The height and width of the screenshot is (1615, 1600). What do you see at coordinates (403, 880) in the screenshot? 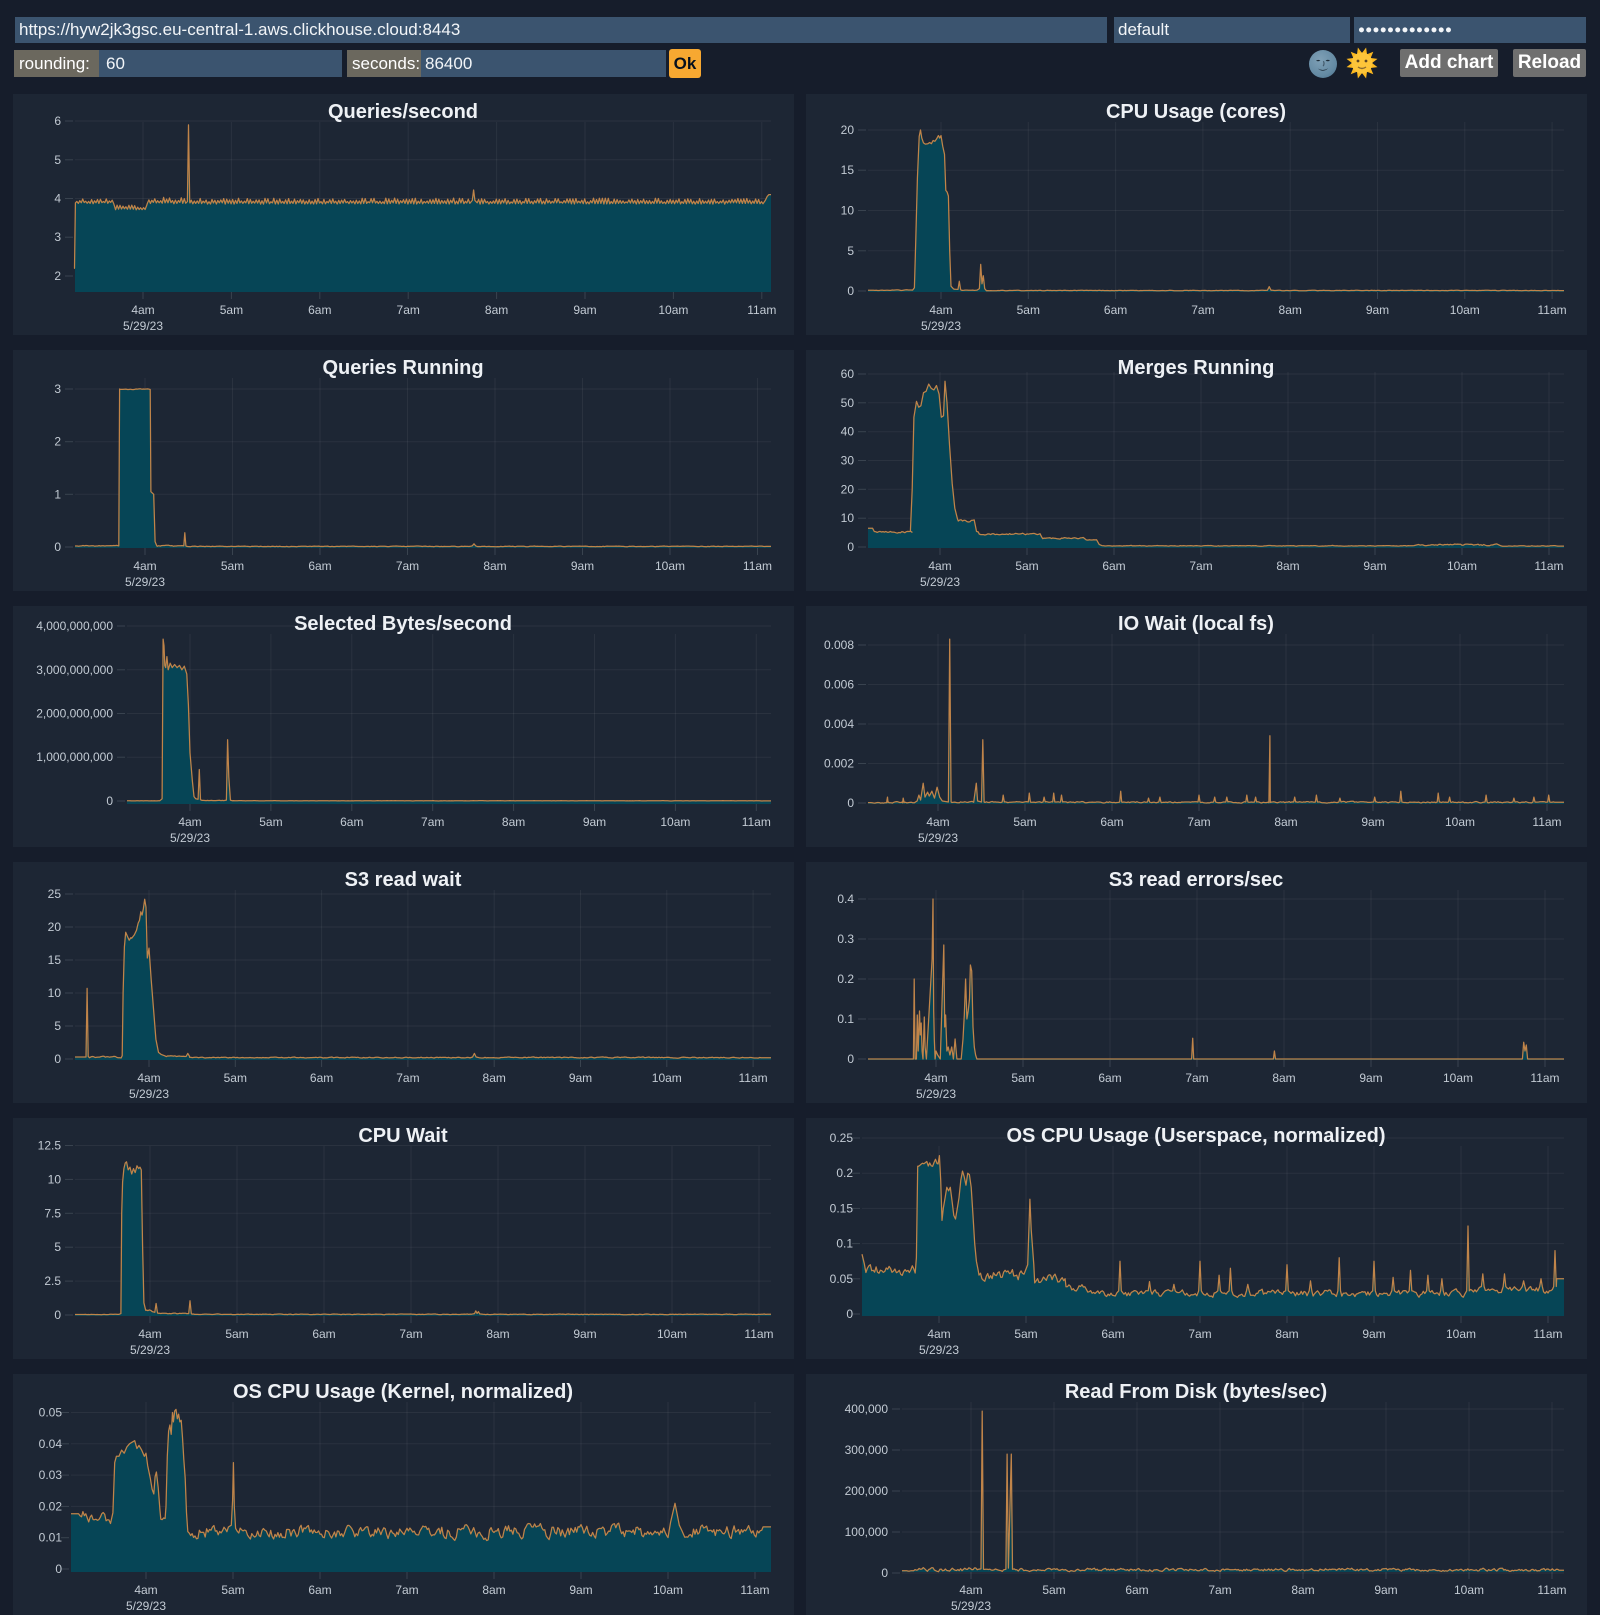
I see `svg-text: S3 read wait` at bounding box center [403, 880].